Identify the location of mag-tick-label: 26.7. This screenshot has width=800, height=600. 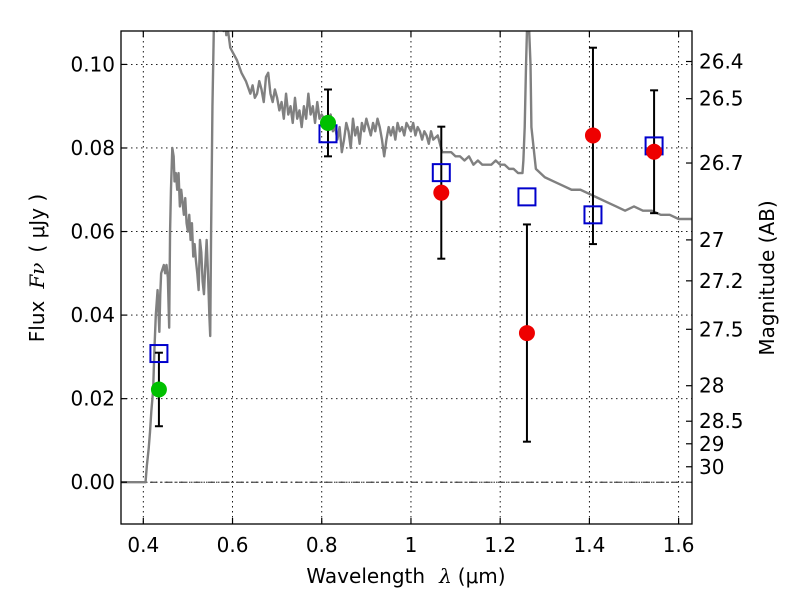
(721, 163).